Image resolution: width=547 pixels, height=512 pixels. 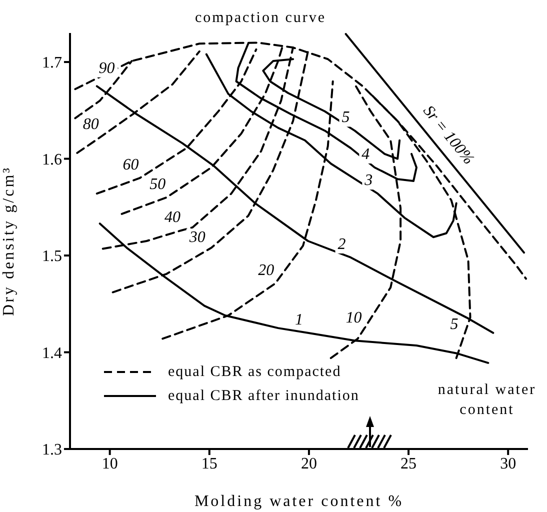 I want to click on annotation: 80, so click(x=90, y=124).